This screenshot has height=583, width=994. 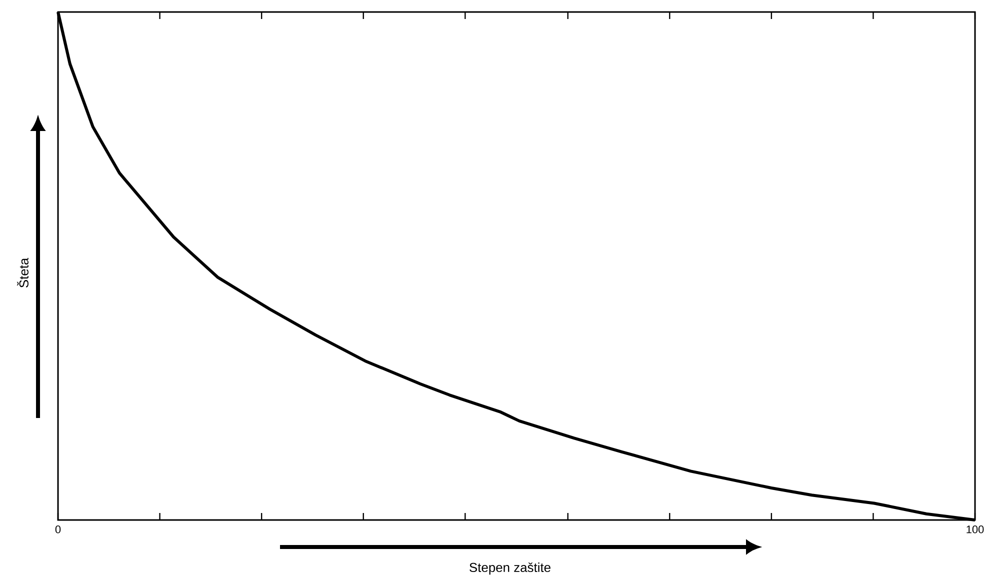 What do you see at coordinates (22, 273) in the screenshot?
I see `y-axis-title: Šteta` at bounding box center [22, 273].